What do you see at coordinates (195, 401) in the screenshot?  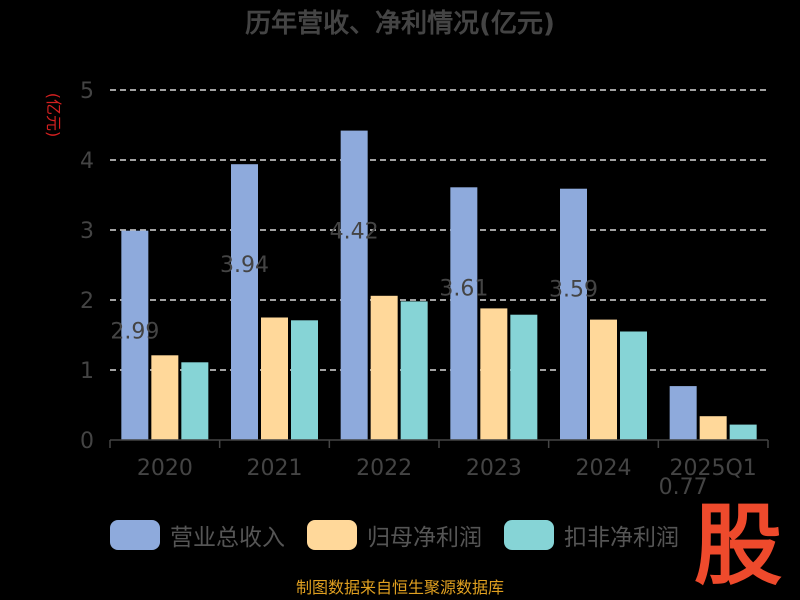 I see `bar-扣非净利润-2020` at bounding box center [195, 401].